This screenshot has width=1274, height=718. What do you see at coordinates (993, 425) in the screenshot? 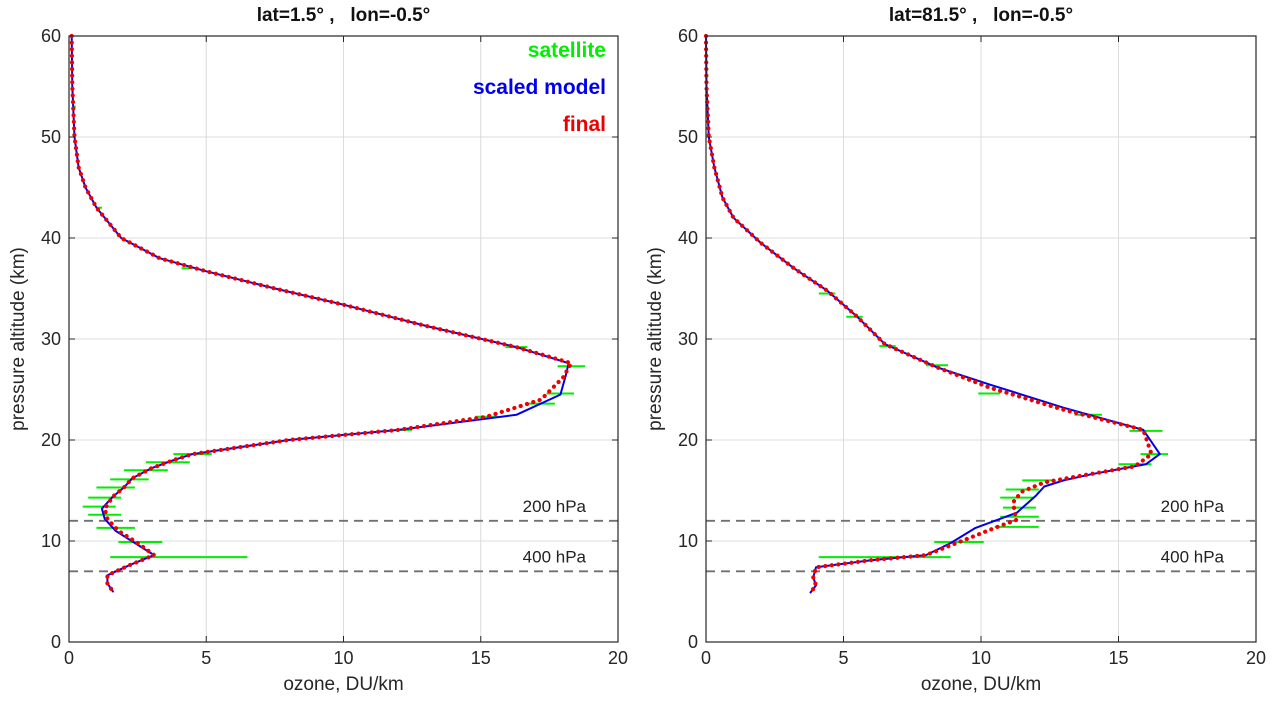
I see `series-satellite` at bounding box center [993, 425].